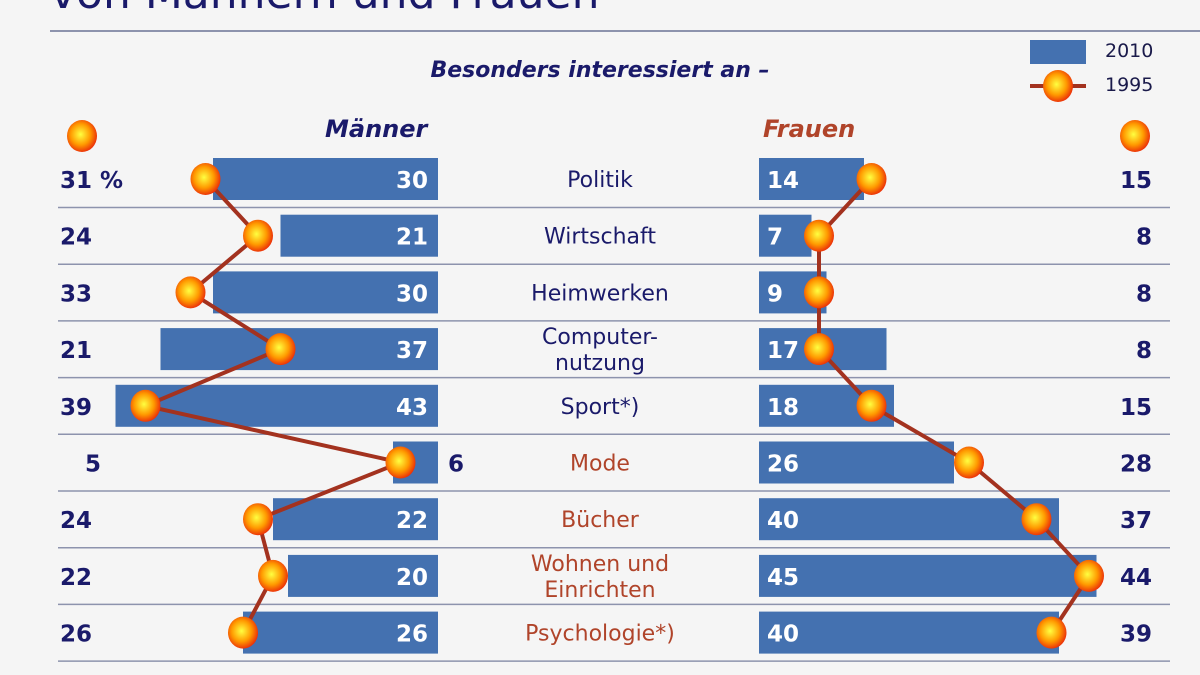 The image size is (1200, 675). I want to click on chart-title: von Männern und Frauen, so click(324, 9).